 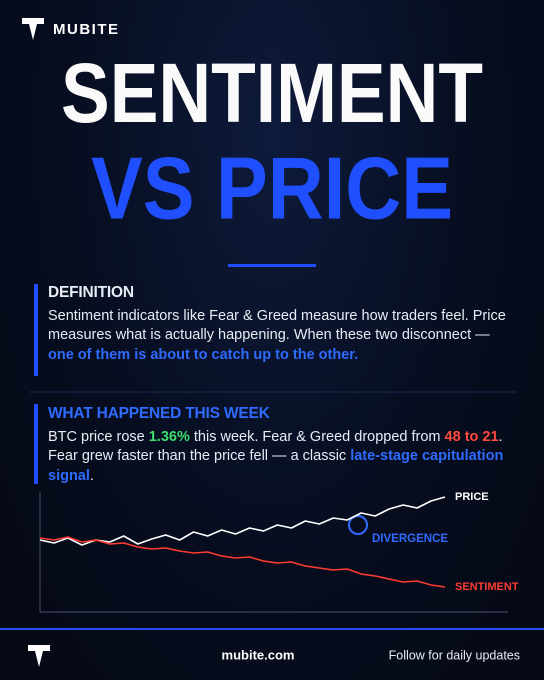 What do you see at coordinates (258, 654) in the screenshot?
I see `footer-site: mubite.com` at bounding box center [258, 654].